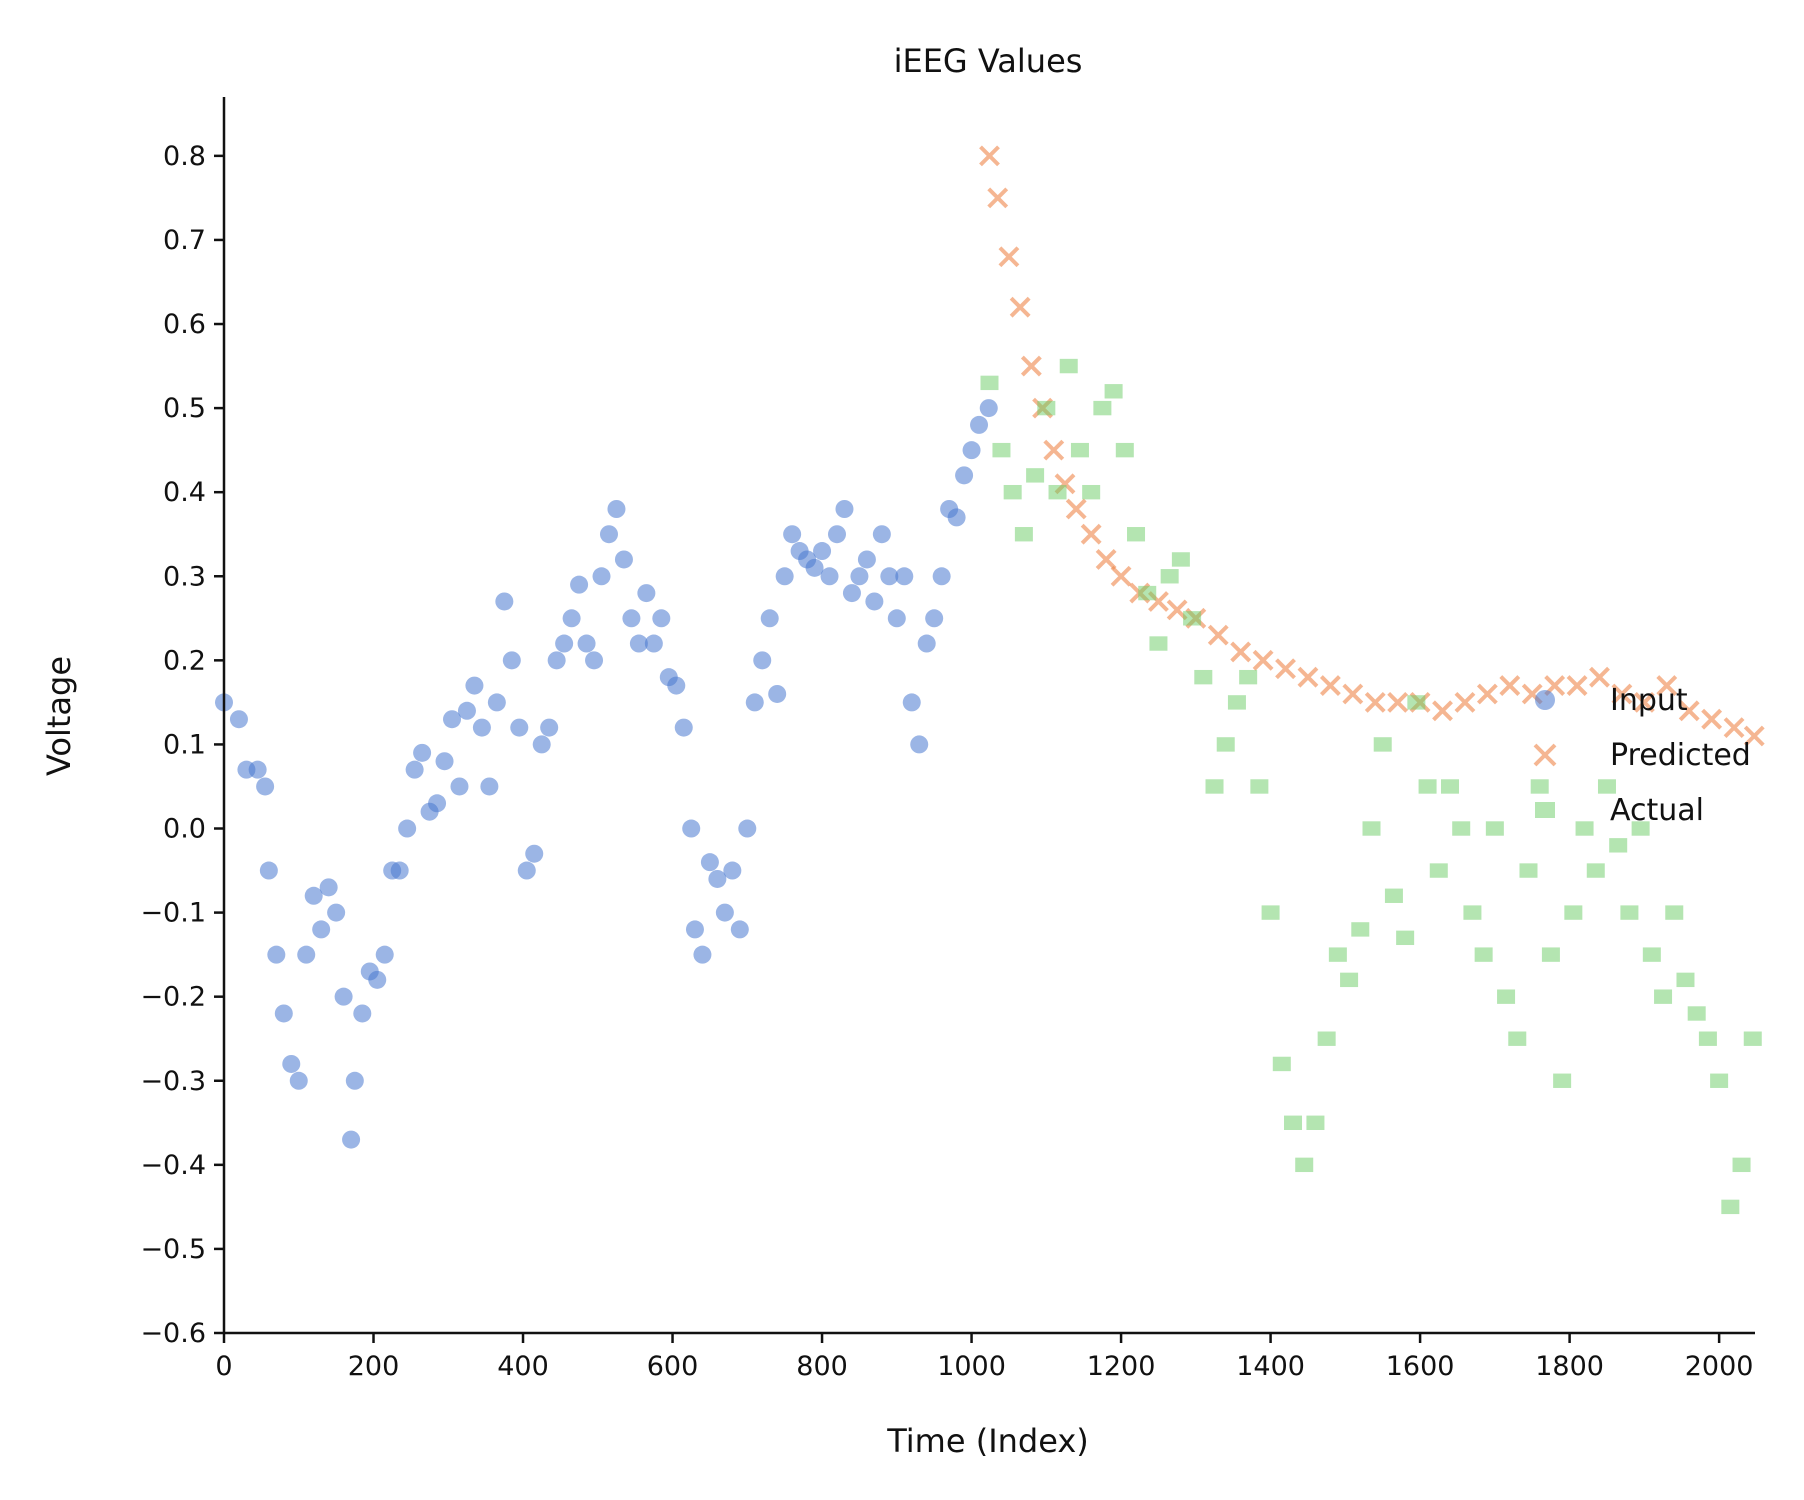 Image resolution: width=1804 pixels, height=1500 pixels. Describe the element at coordinates (988, 61) in the screenshot. I see `chart-title: iEEG Values` at that location.